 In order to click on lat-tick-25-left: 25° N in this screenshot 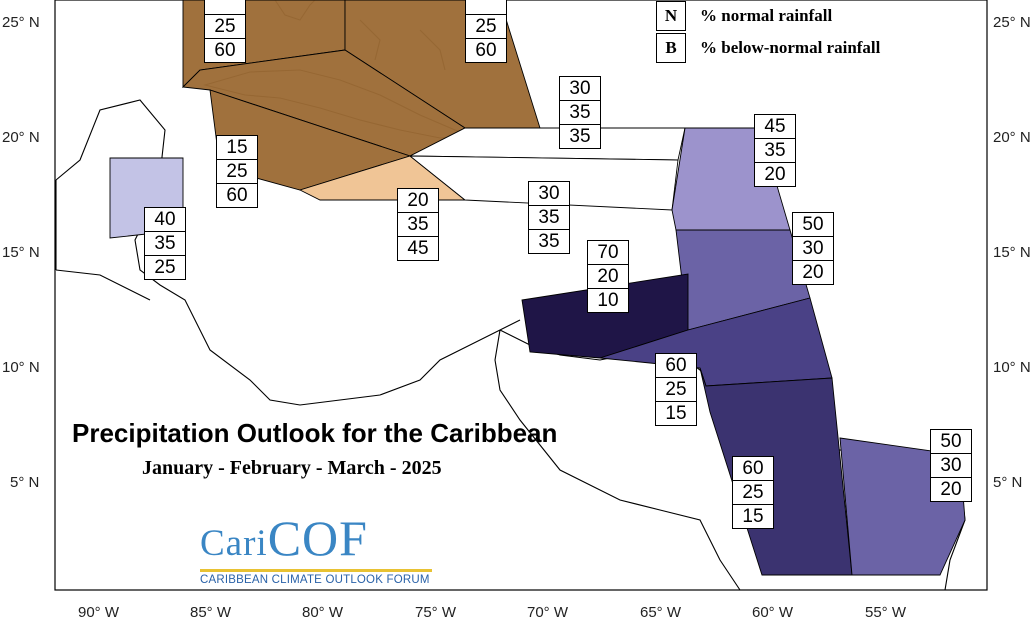, I will do `click(21, 22)`.